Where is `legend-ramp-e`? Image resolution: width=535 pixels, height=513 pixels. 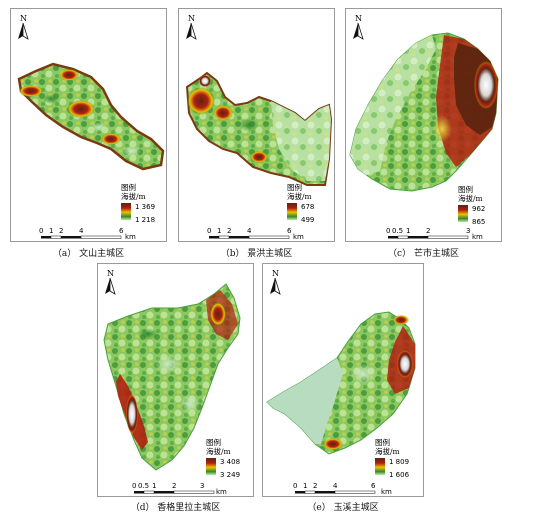 legend-ramp-e is located at coordinates (380, 466).